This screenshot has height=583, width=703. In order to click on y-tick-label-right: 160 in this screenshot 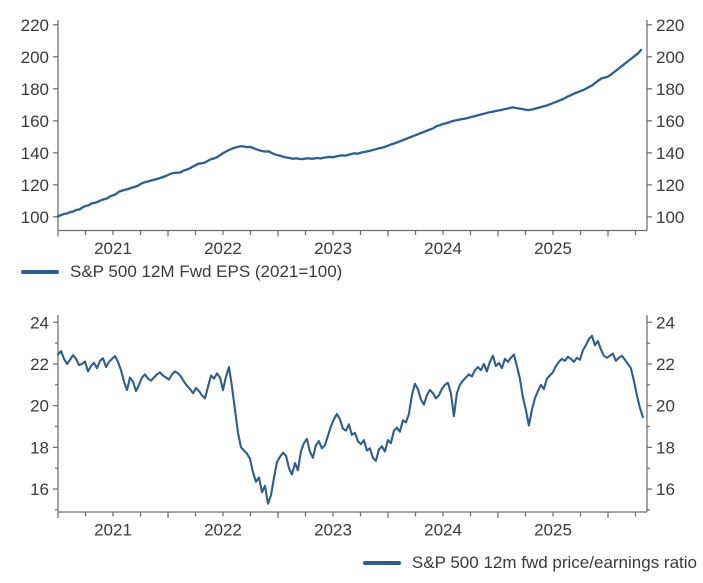, I will do `click(670, 121)`.